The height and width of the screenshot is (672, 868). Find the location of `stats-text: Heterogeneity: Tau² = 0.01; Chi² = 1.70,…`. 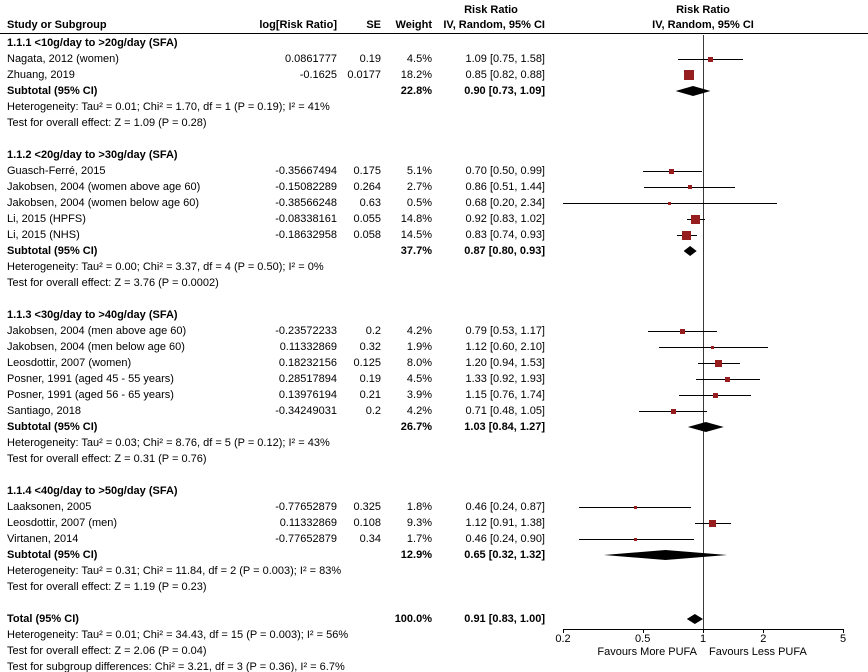

stats-text: Heterogeneity: Tau² = 0.01; Chi² = 1.70,… is located at coordinates (168, 107).